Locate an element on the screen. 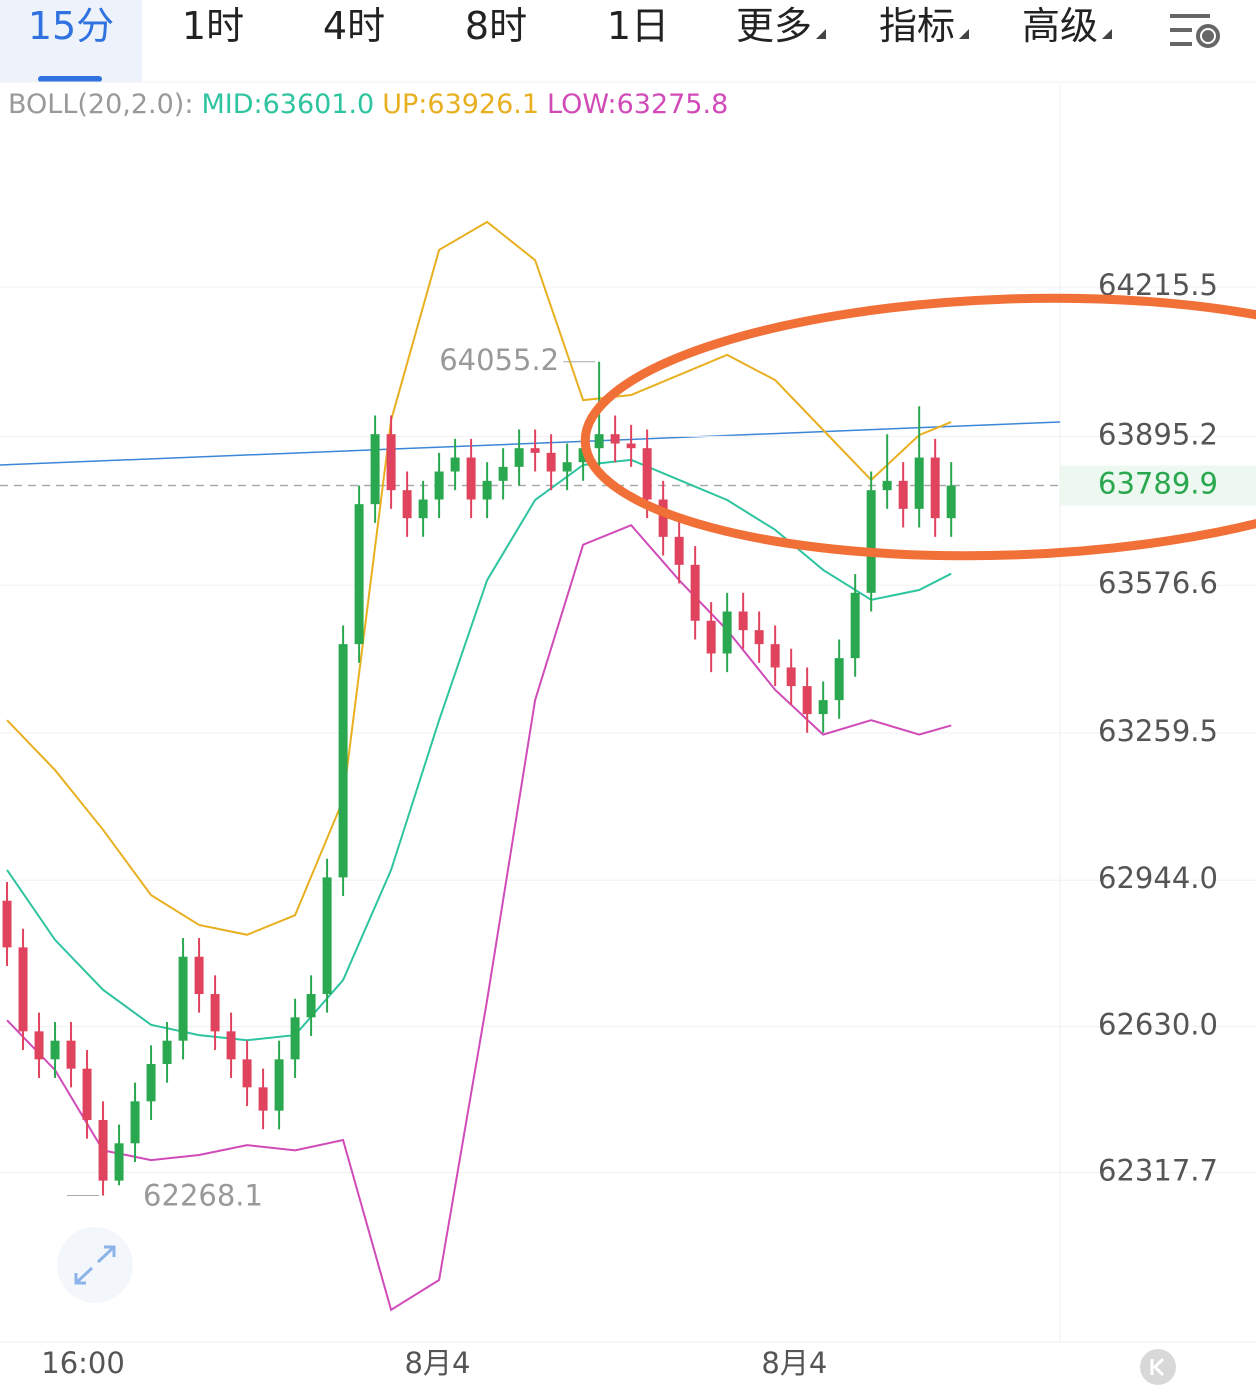  y-tick-label: 62630.0 is located at coordinates (1158, 1025).